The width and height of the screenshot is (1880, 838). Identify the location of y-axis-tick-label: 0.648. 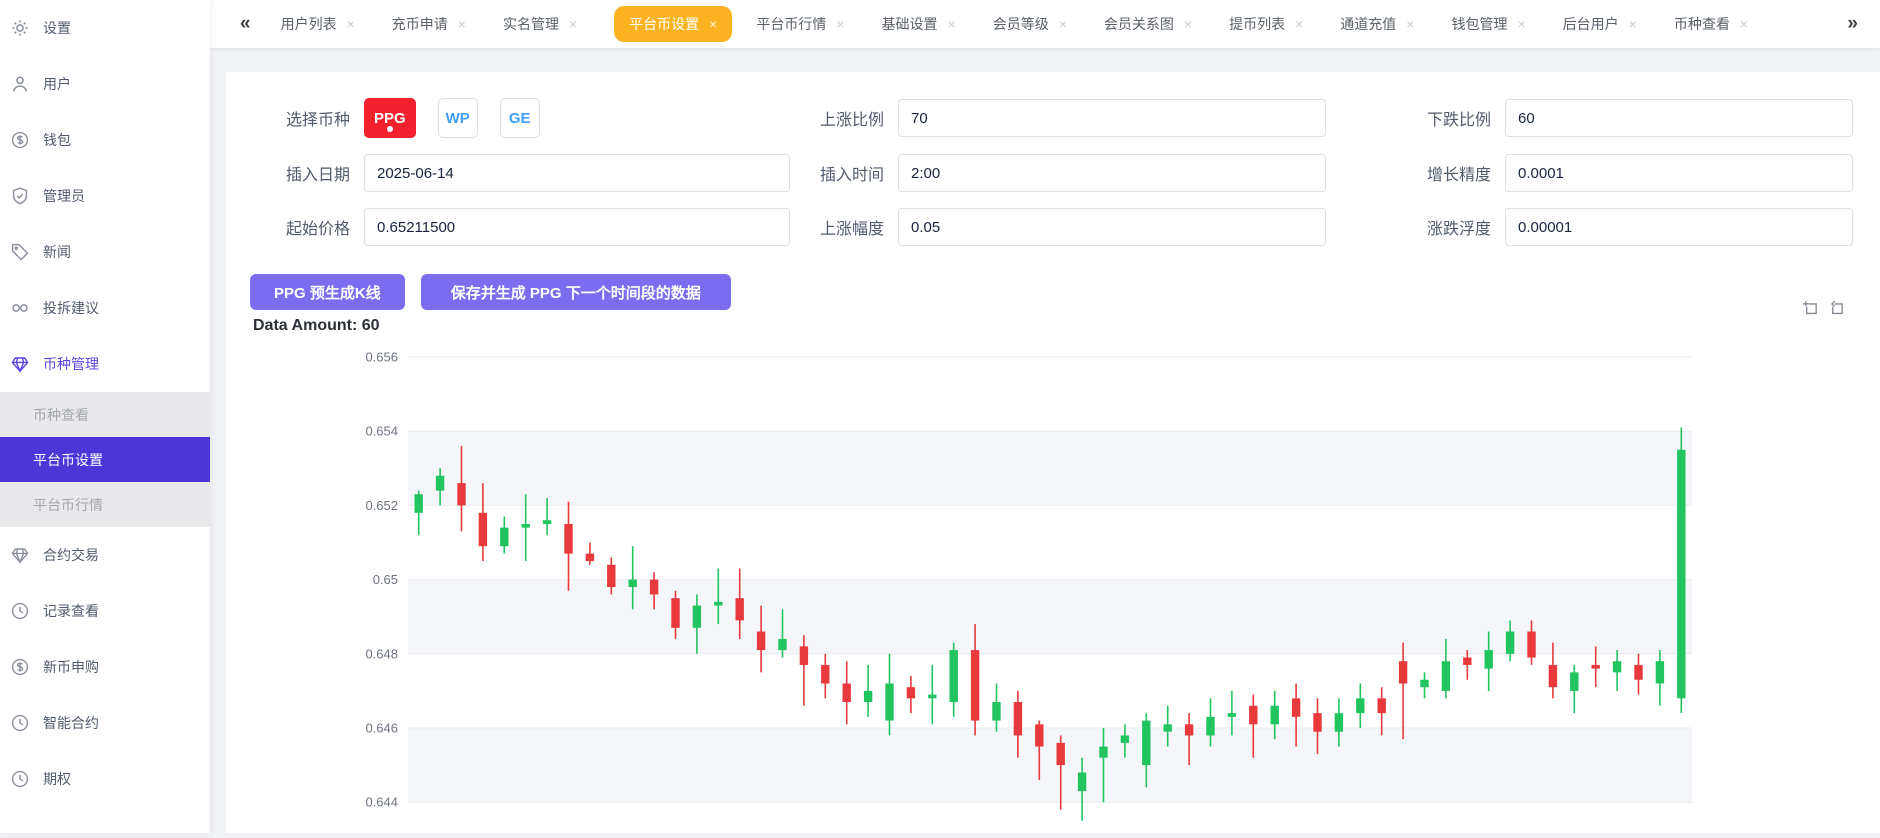
(381, 653).